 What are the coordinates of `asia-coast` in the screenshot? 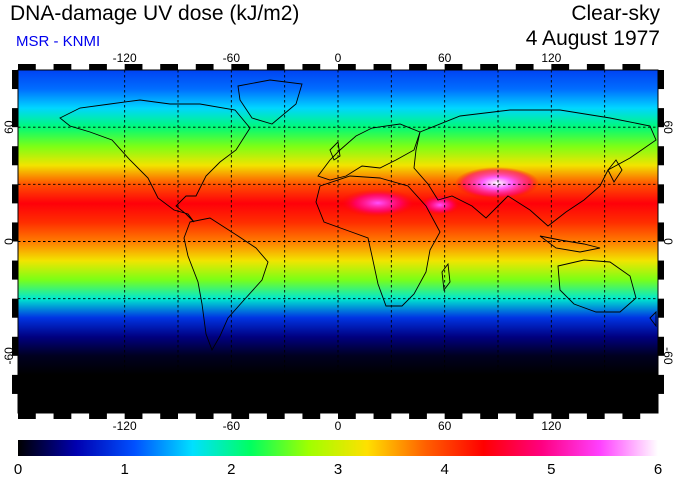 It's located at (535, 168).